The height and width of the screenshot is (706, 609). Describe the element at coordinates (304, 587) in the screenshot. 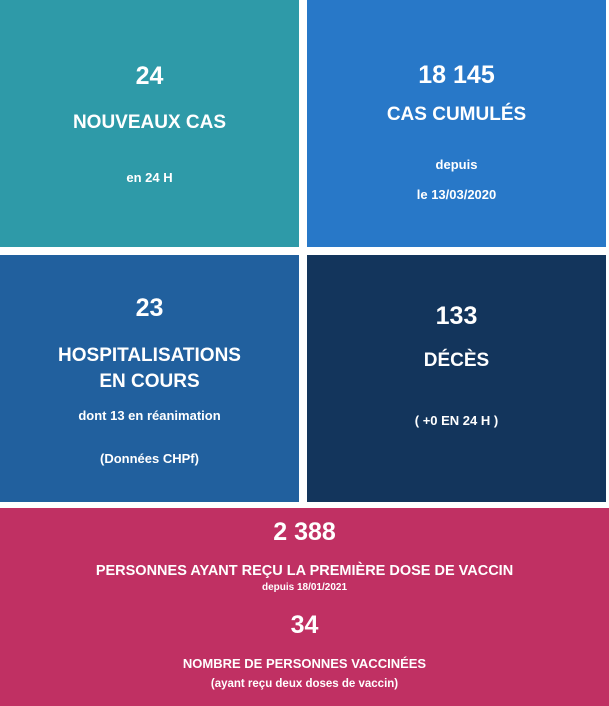

I see `first-dose-since: depuis 18/01/2021` at that location.